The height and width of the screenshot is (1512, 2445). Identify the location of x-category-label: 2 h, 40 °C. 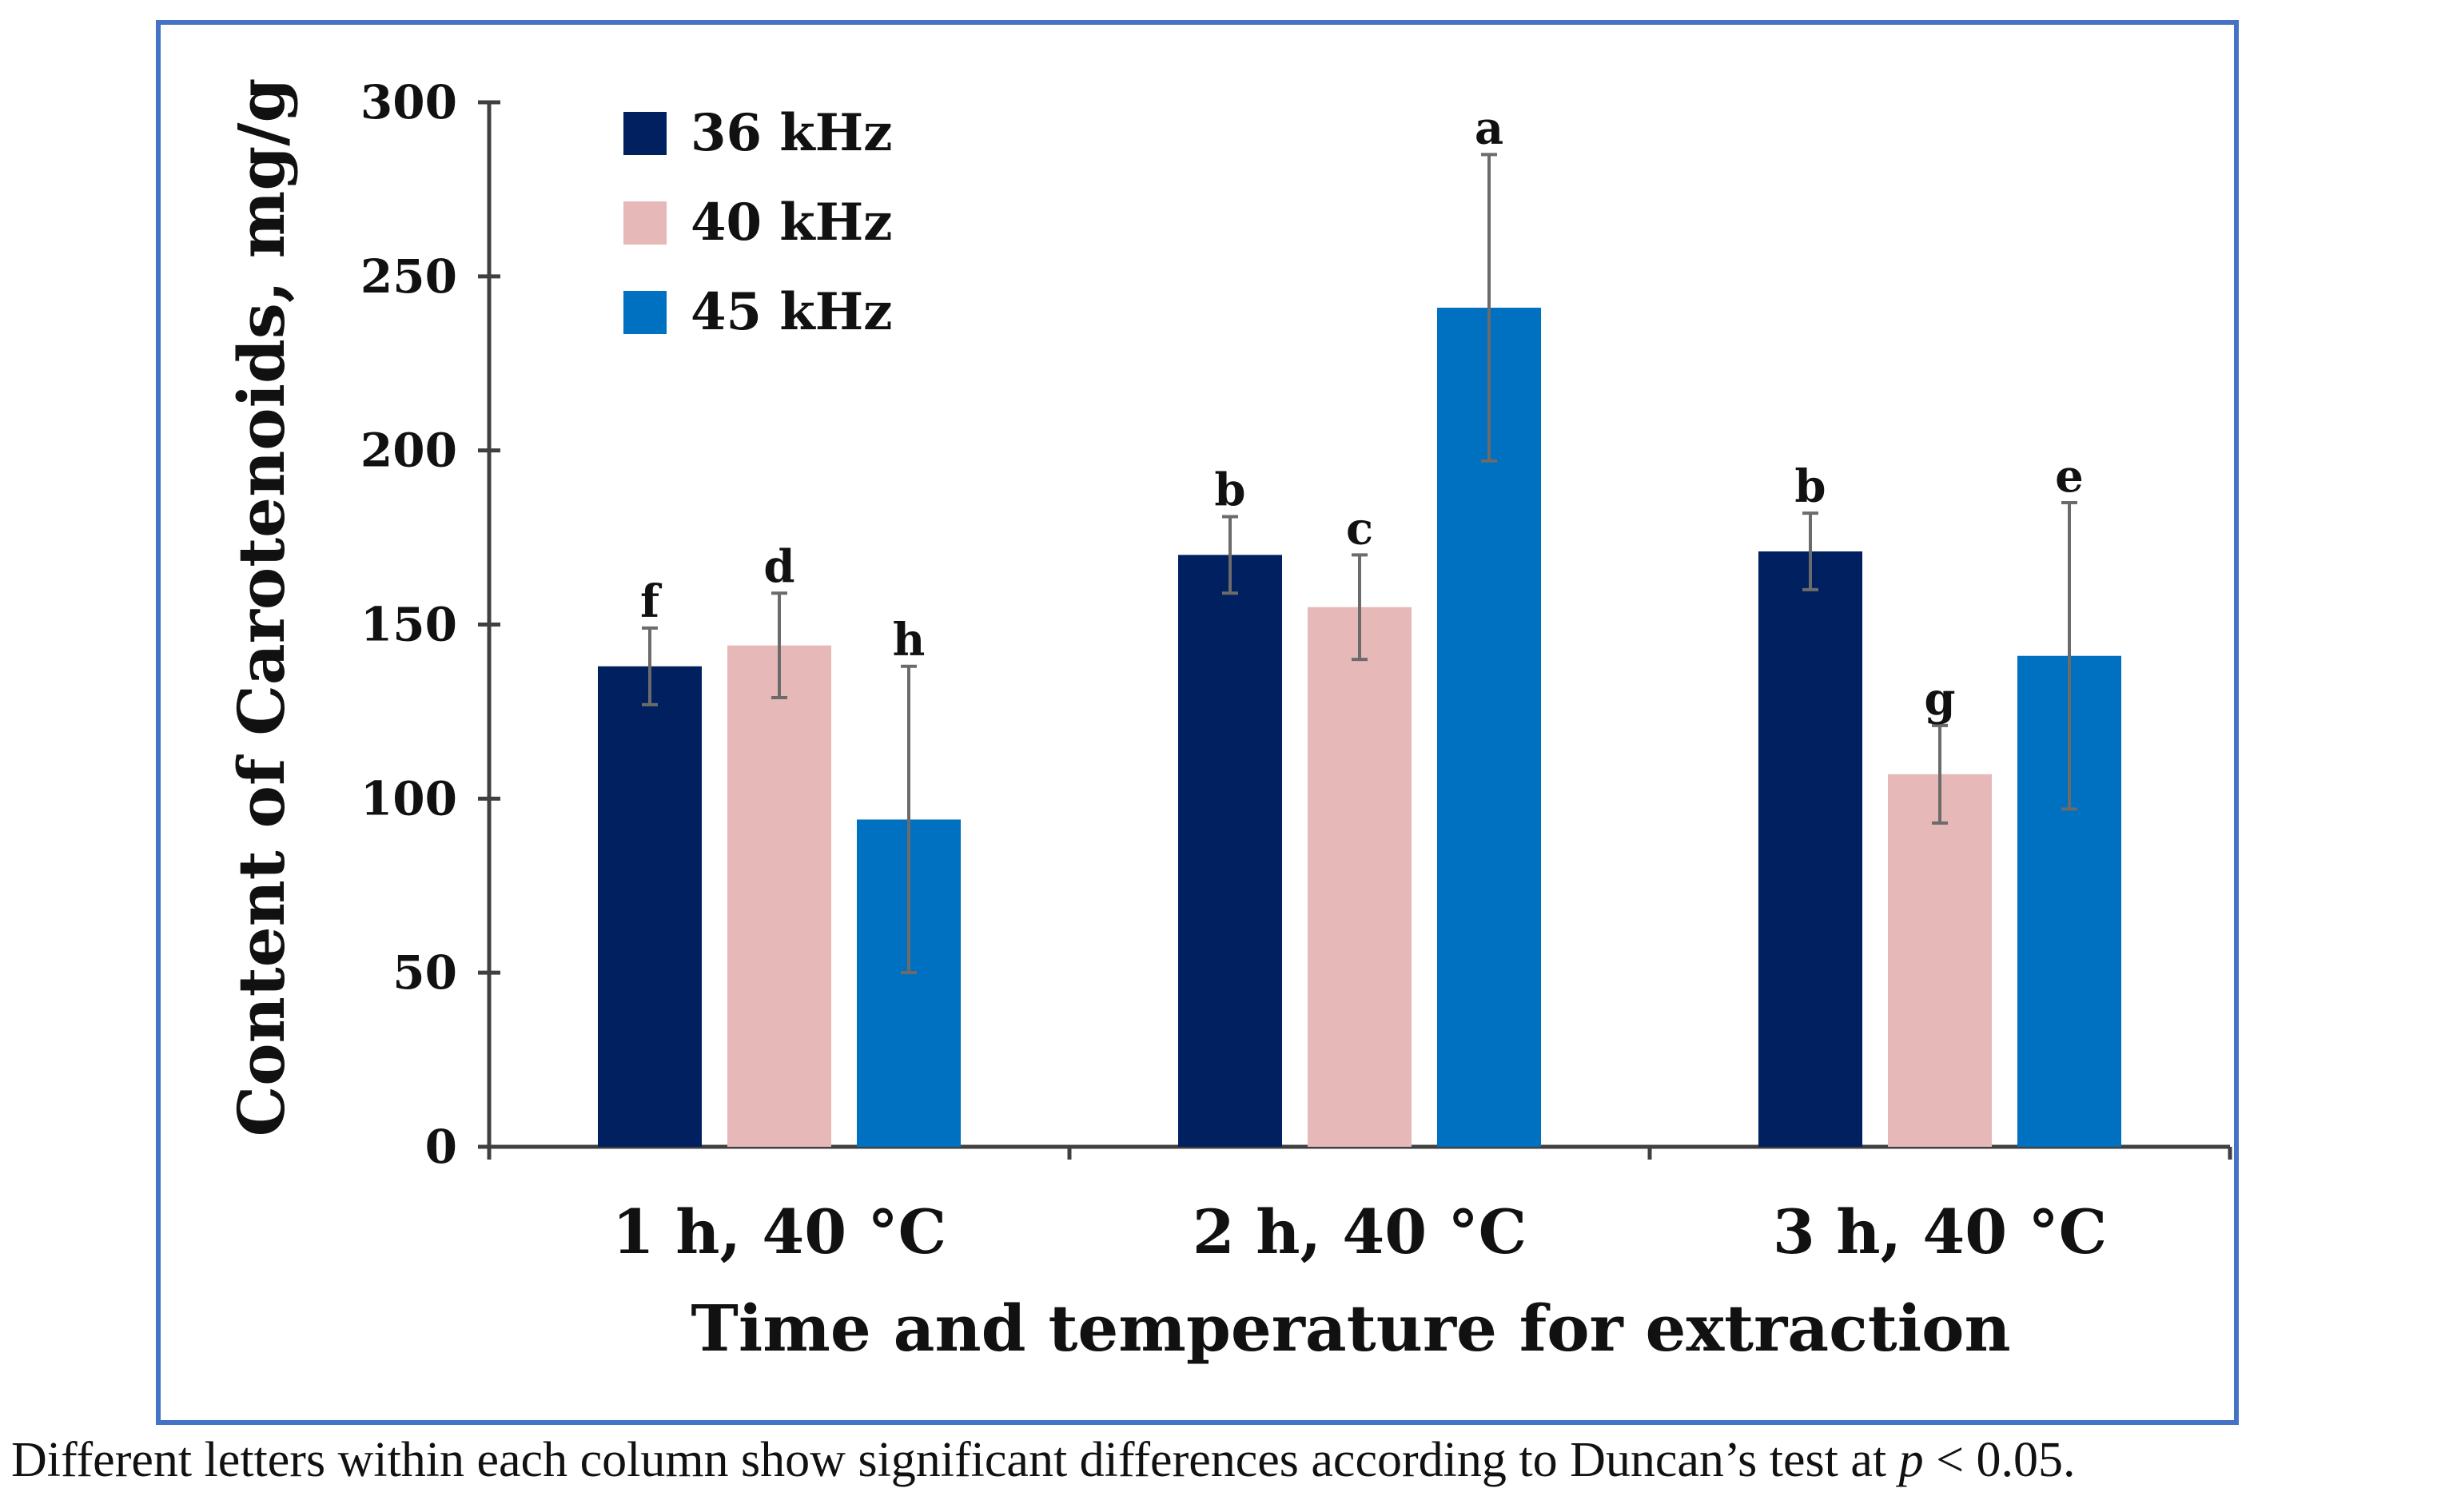
(1360, 1231).